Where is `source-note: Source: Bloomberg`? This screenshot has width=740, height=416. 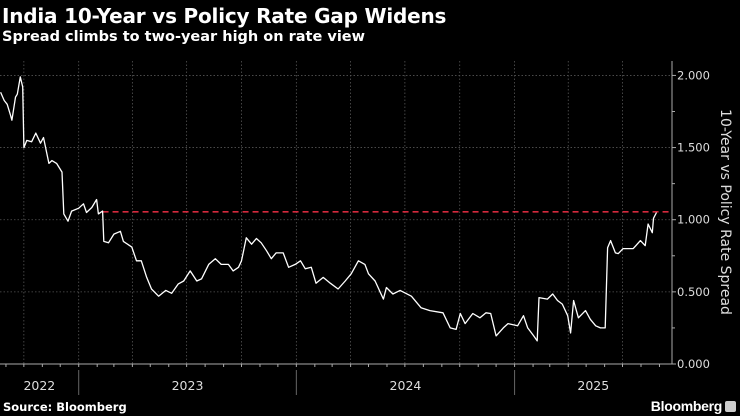
source-note: Source: Bloomberg is located at coordinates (65, 407).